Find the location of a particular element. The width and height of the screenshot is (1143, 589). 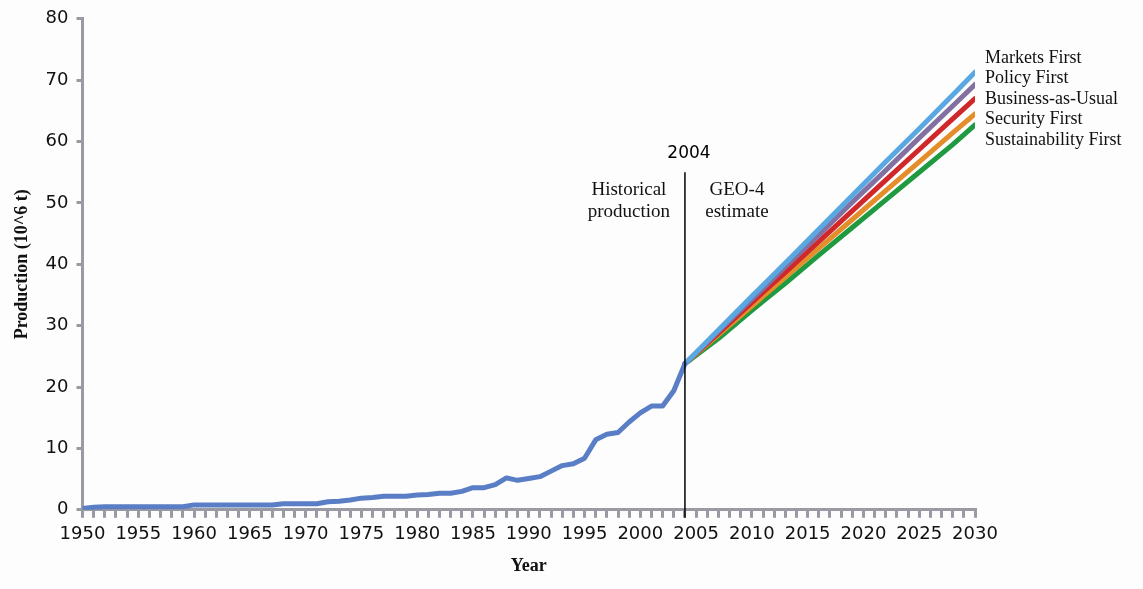

x-tick-label: 2030 is located at coordinates (975, 533).